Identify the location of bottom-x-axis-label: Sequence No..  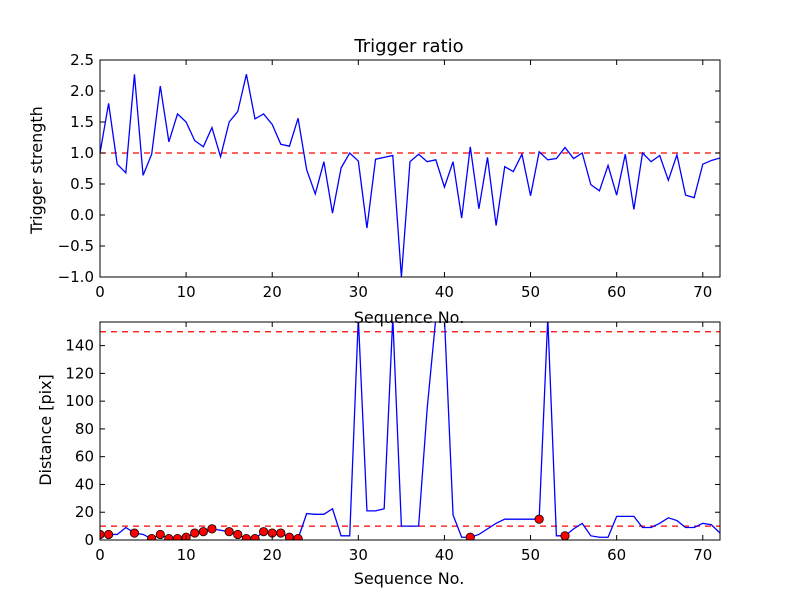
(409, 578).